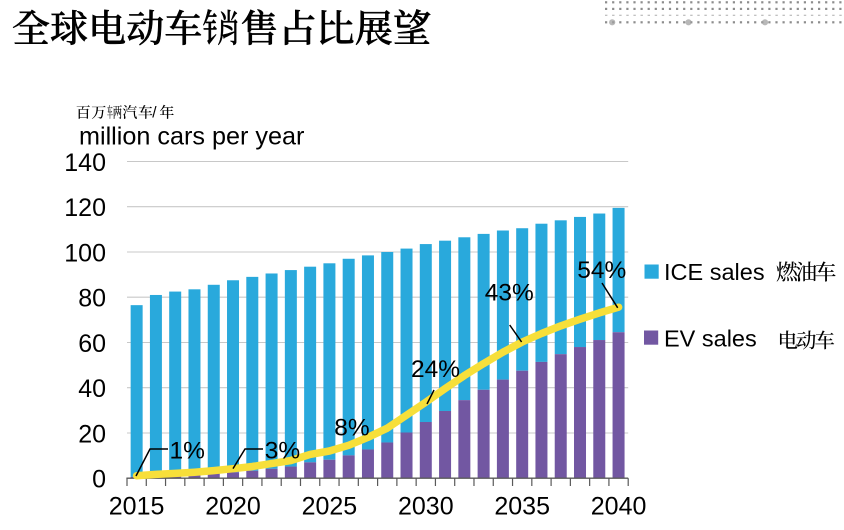 Image resolution: width=844 pixels, height=530 pixels. What do you see at coordinates (330, 507) in the screenshot?
I see `svg-text: 2025` at bounding box center [330, 507].